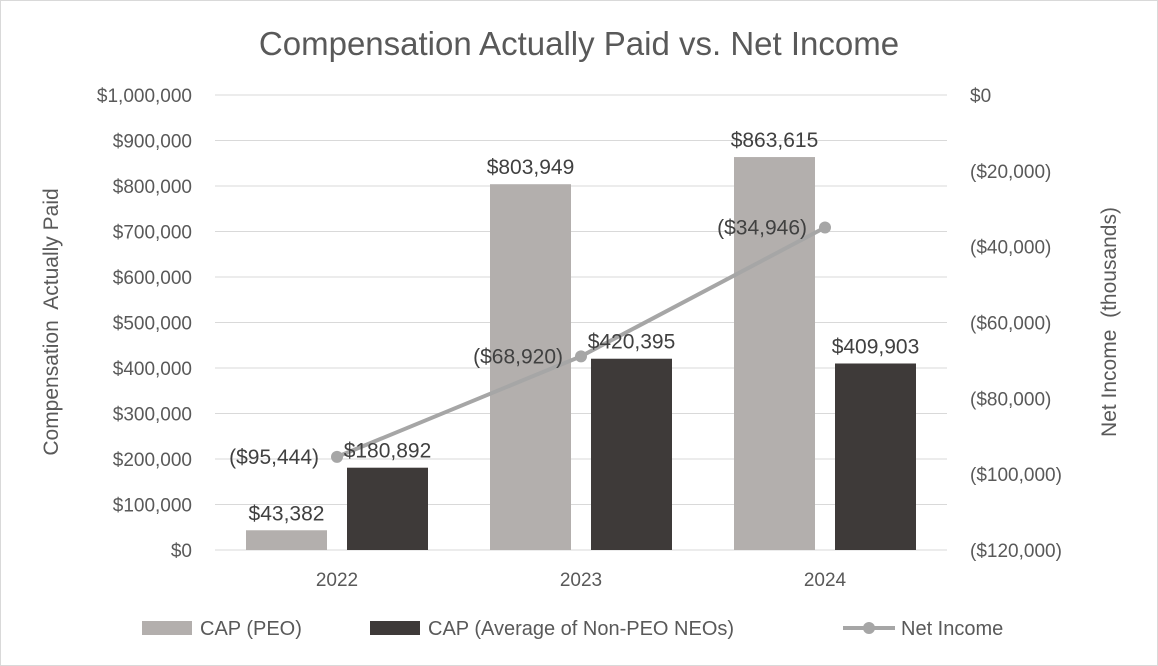 The height and width of the screenshot is (666, 1158). Describe the element at coordinates (152, 233) in the screenshot. I see `left-tick-label: $700,000` at that location.